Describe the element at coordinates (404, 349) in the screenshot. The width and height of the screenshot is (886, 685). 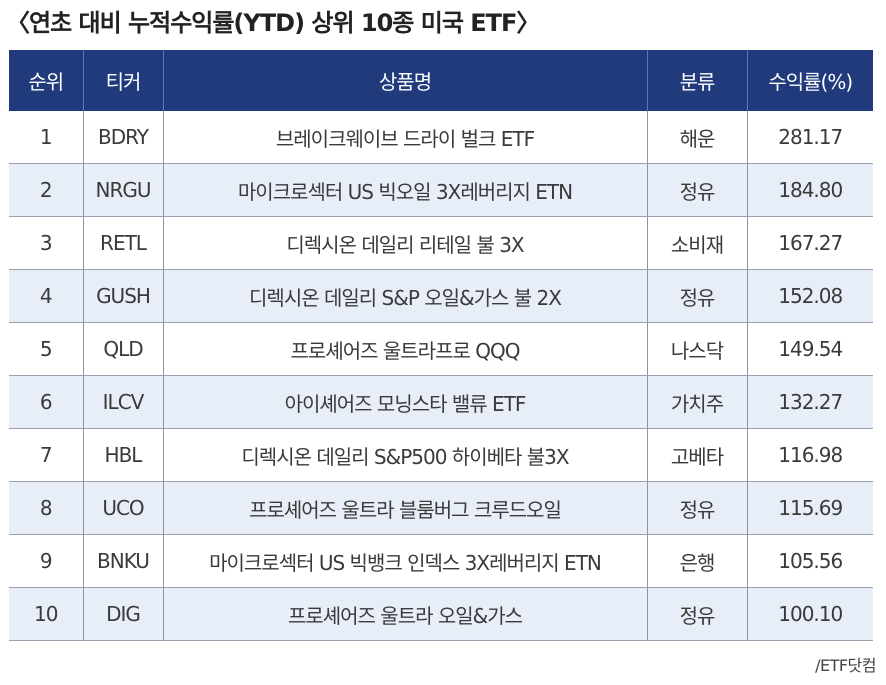
I see `cell-product-name: 프로셰어즈 울트라프로 QQQ` at that location.